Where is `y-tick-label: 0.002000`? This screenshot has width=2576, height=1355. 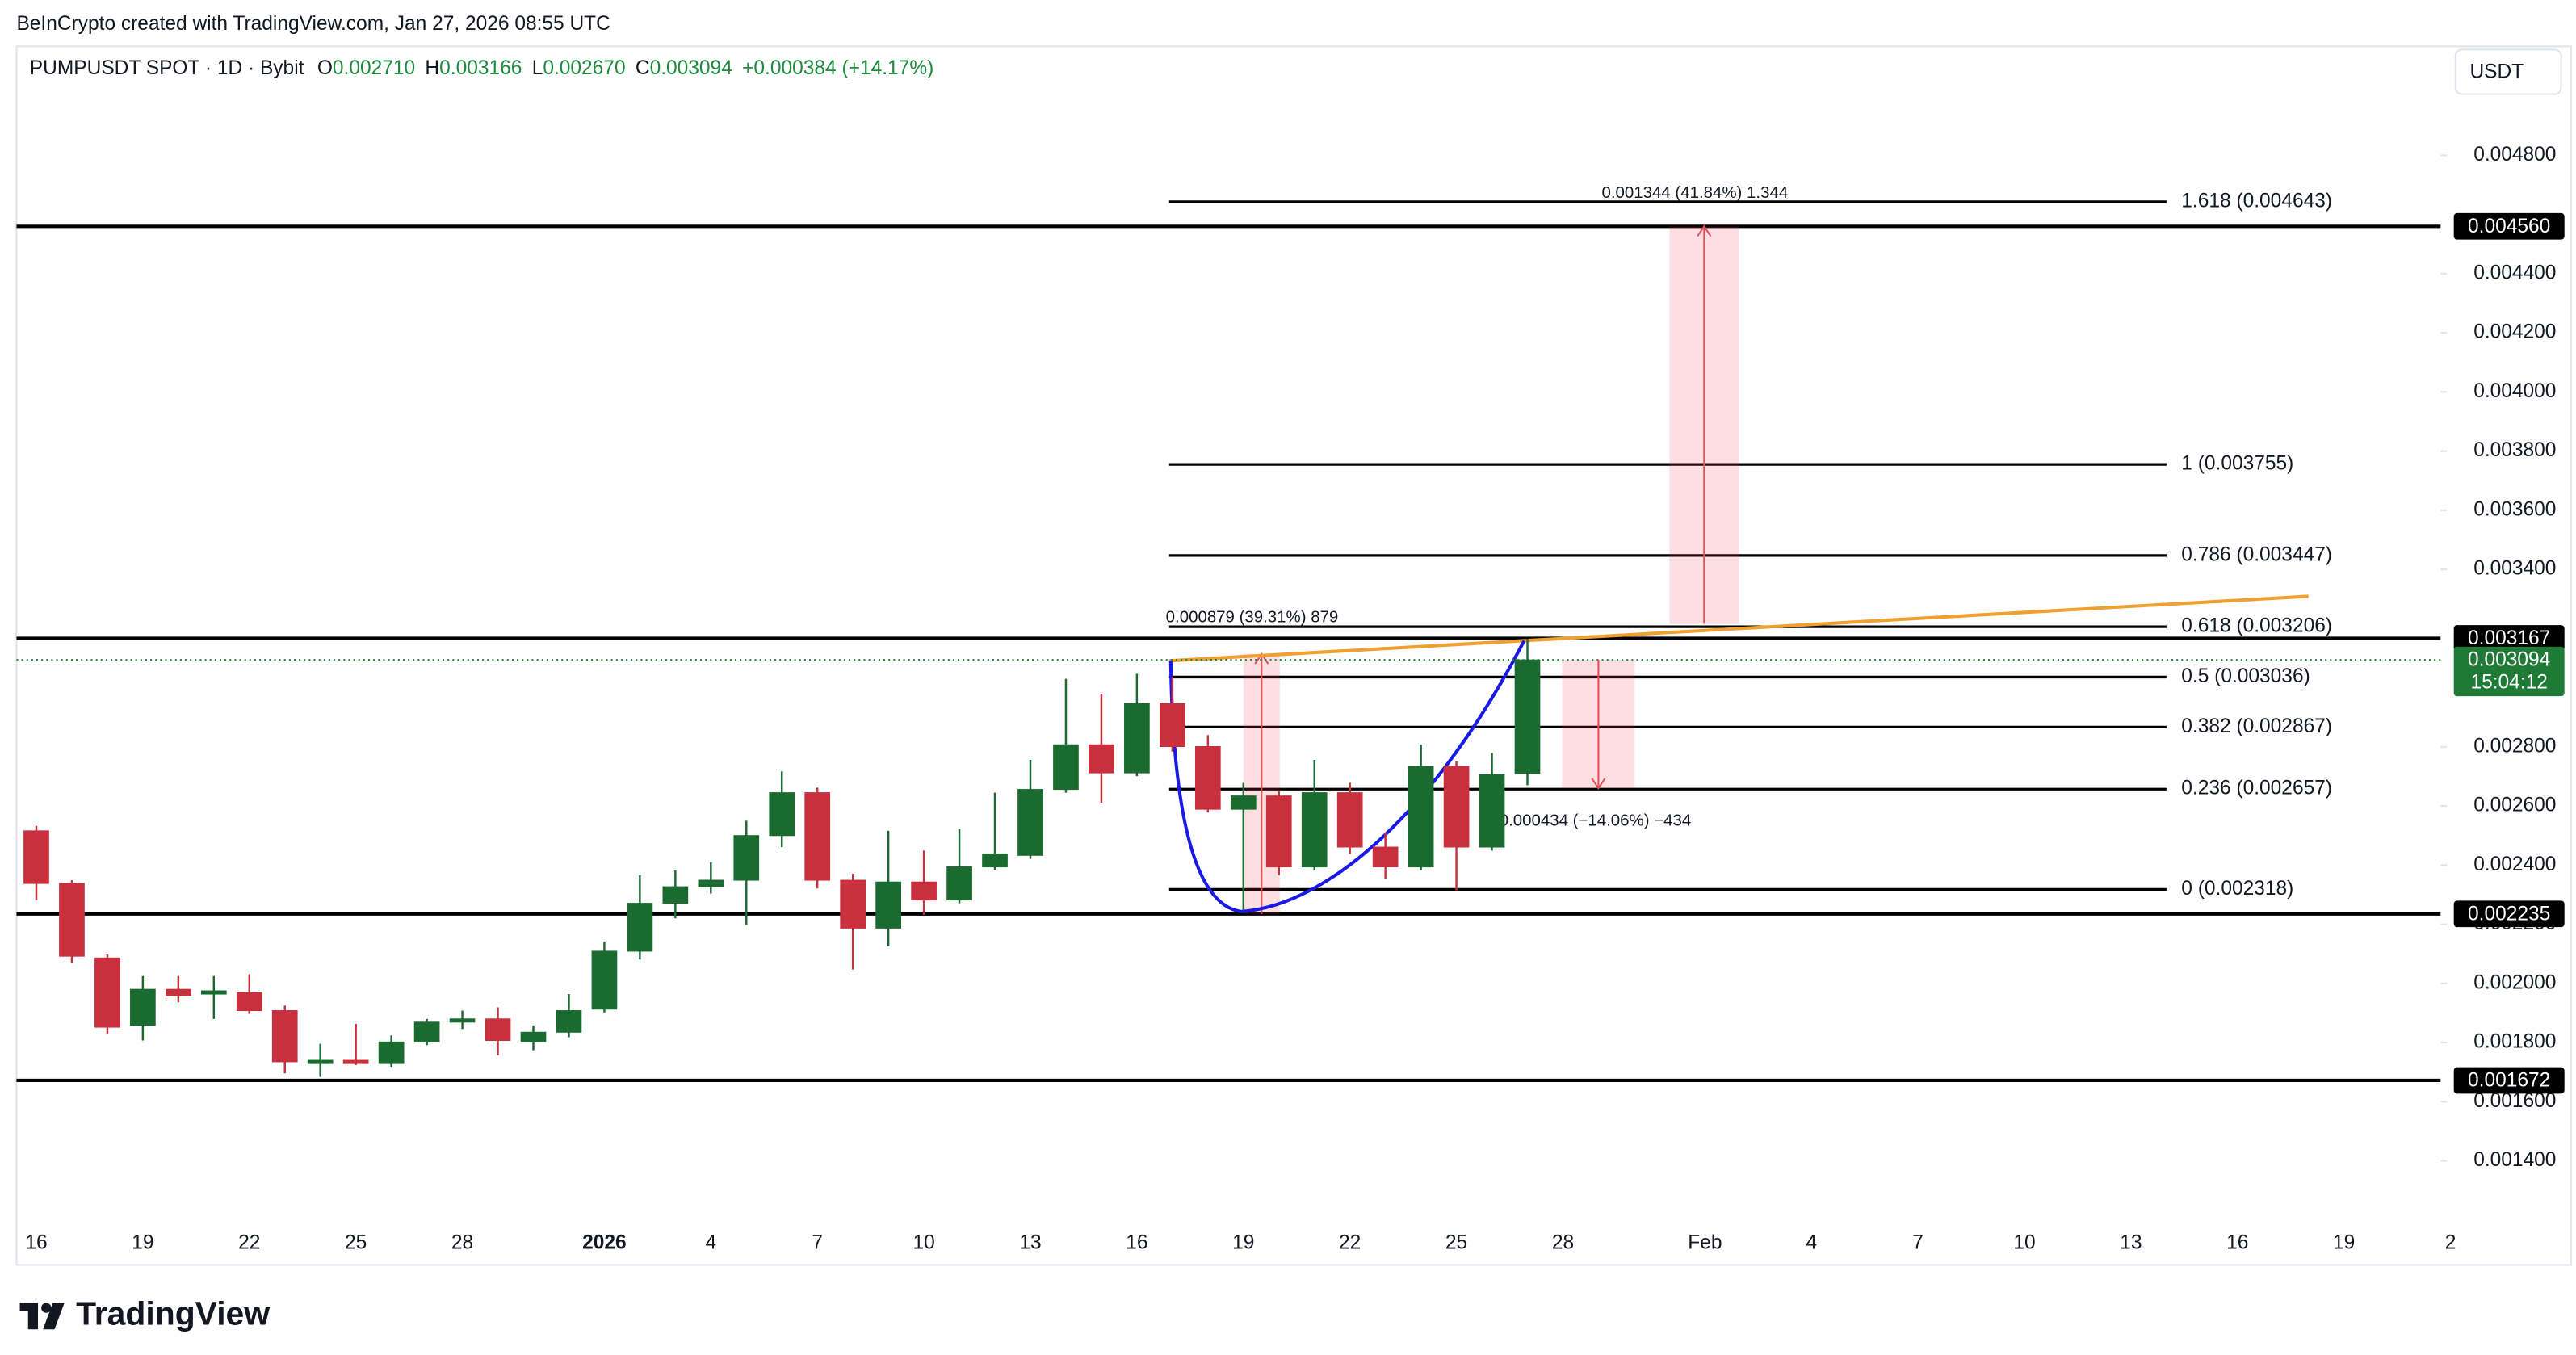
y-tick-label: 0.002000 is located at coordinates (2514, 982).